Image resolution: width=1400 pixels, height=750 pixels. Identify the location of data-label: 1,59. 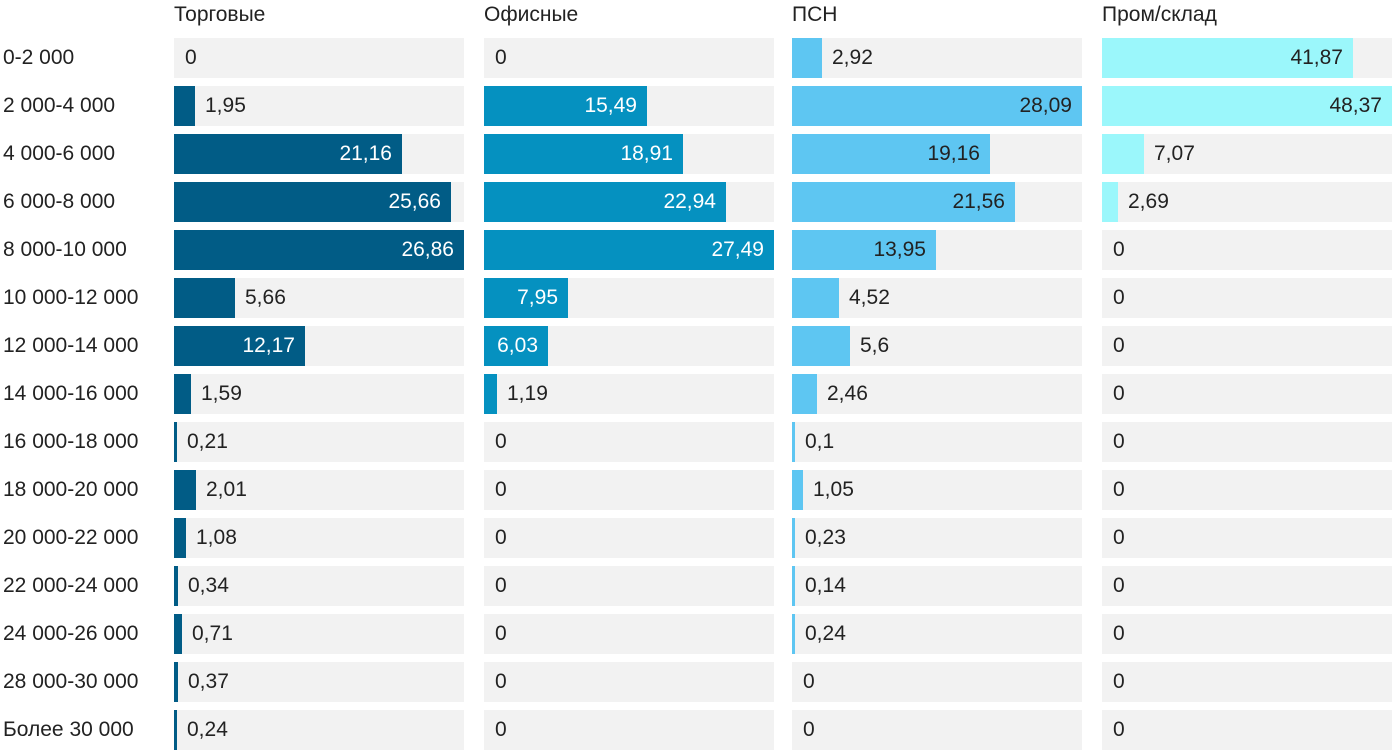
(221, 393).